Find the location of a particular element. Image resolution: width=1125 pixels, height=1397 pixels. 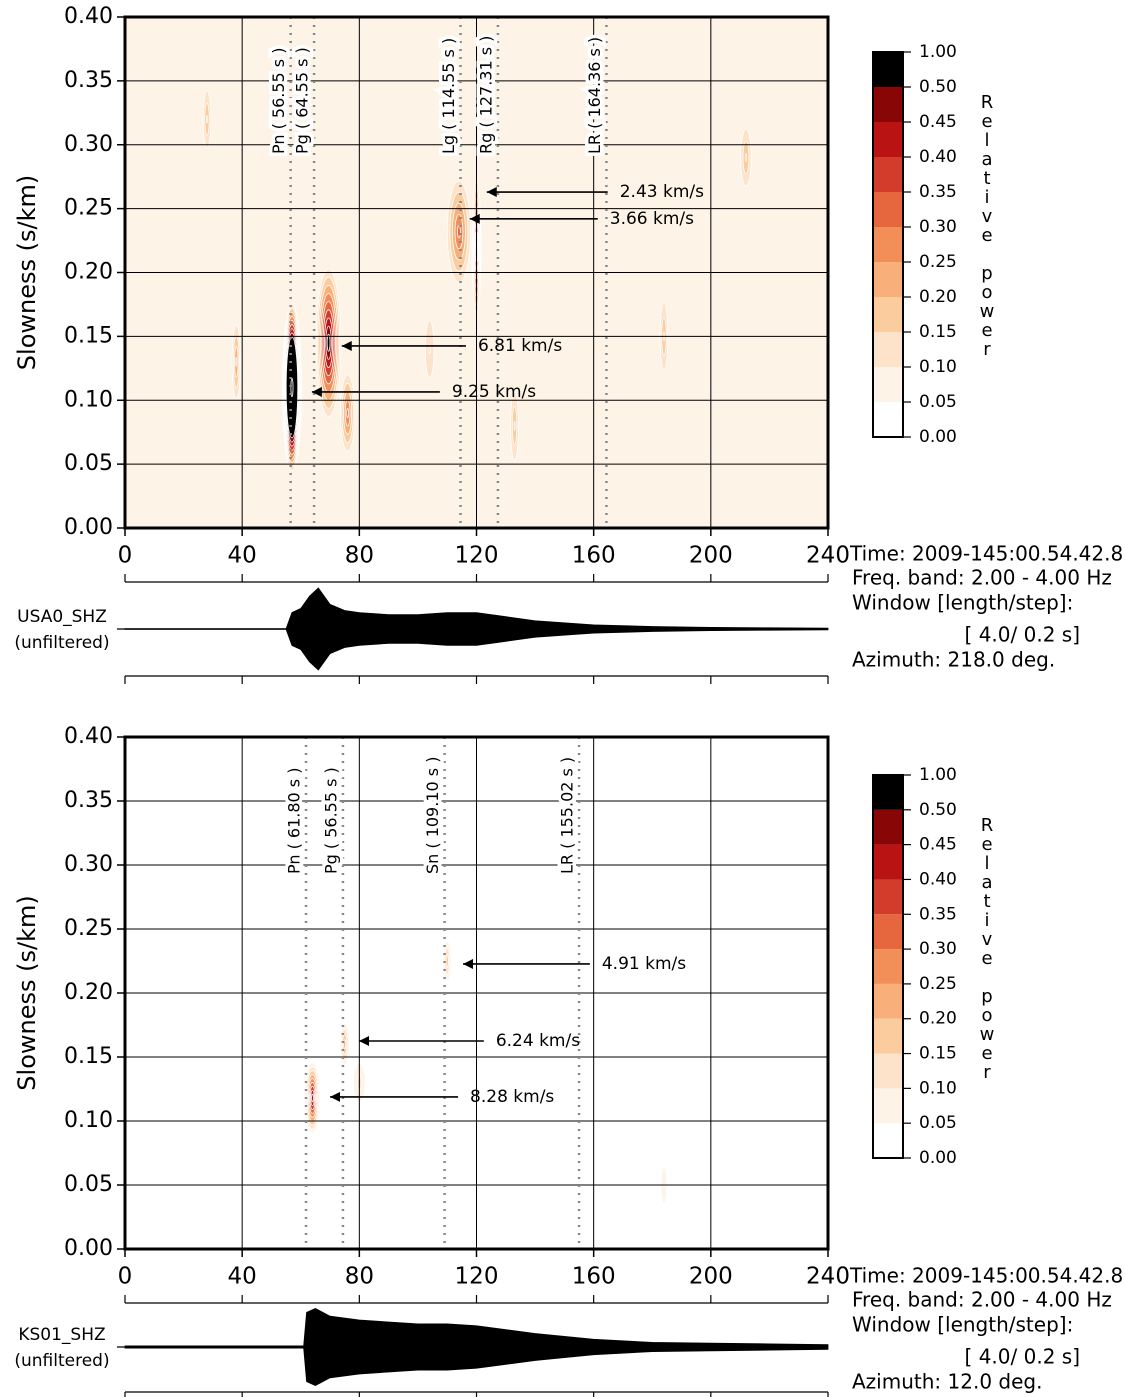

colorbar-tick-label: 0.30 is located at coordinates (938, 949).